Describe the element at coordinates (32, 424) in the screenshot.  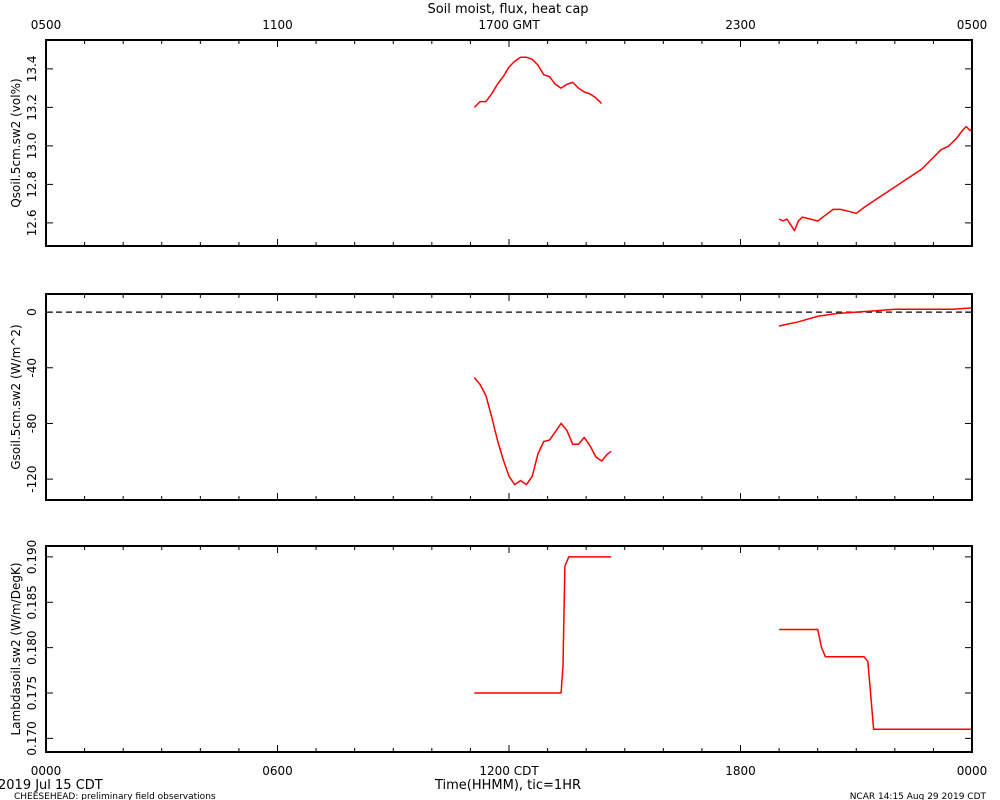
I see `y-tick-label: -80` at that location.